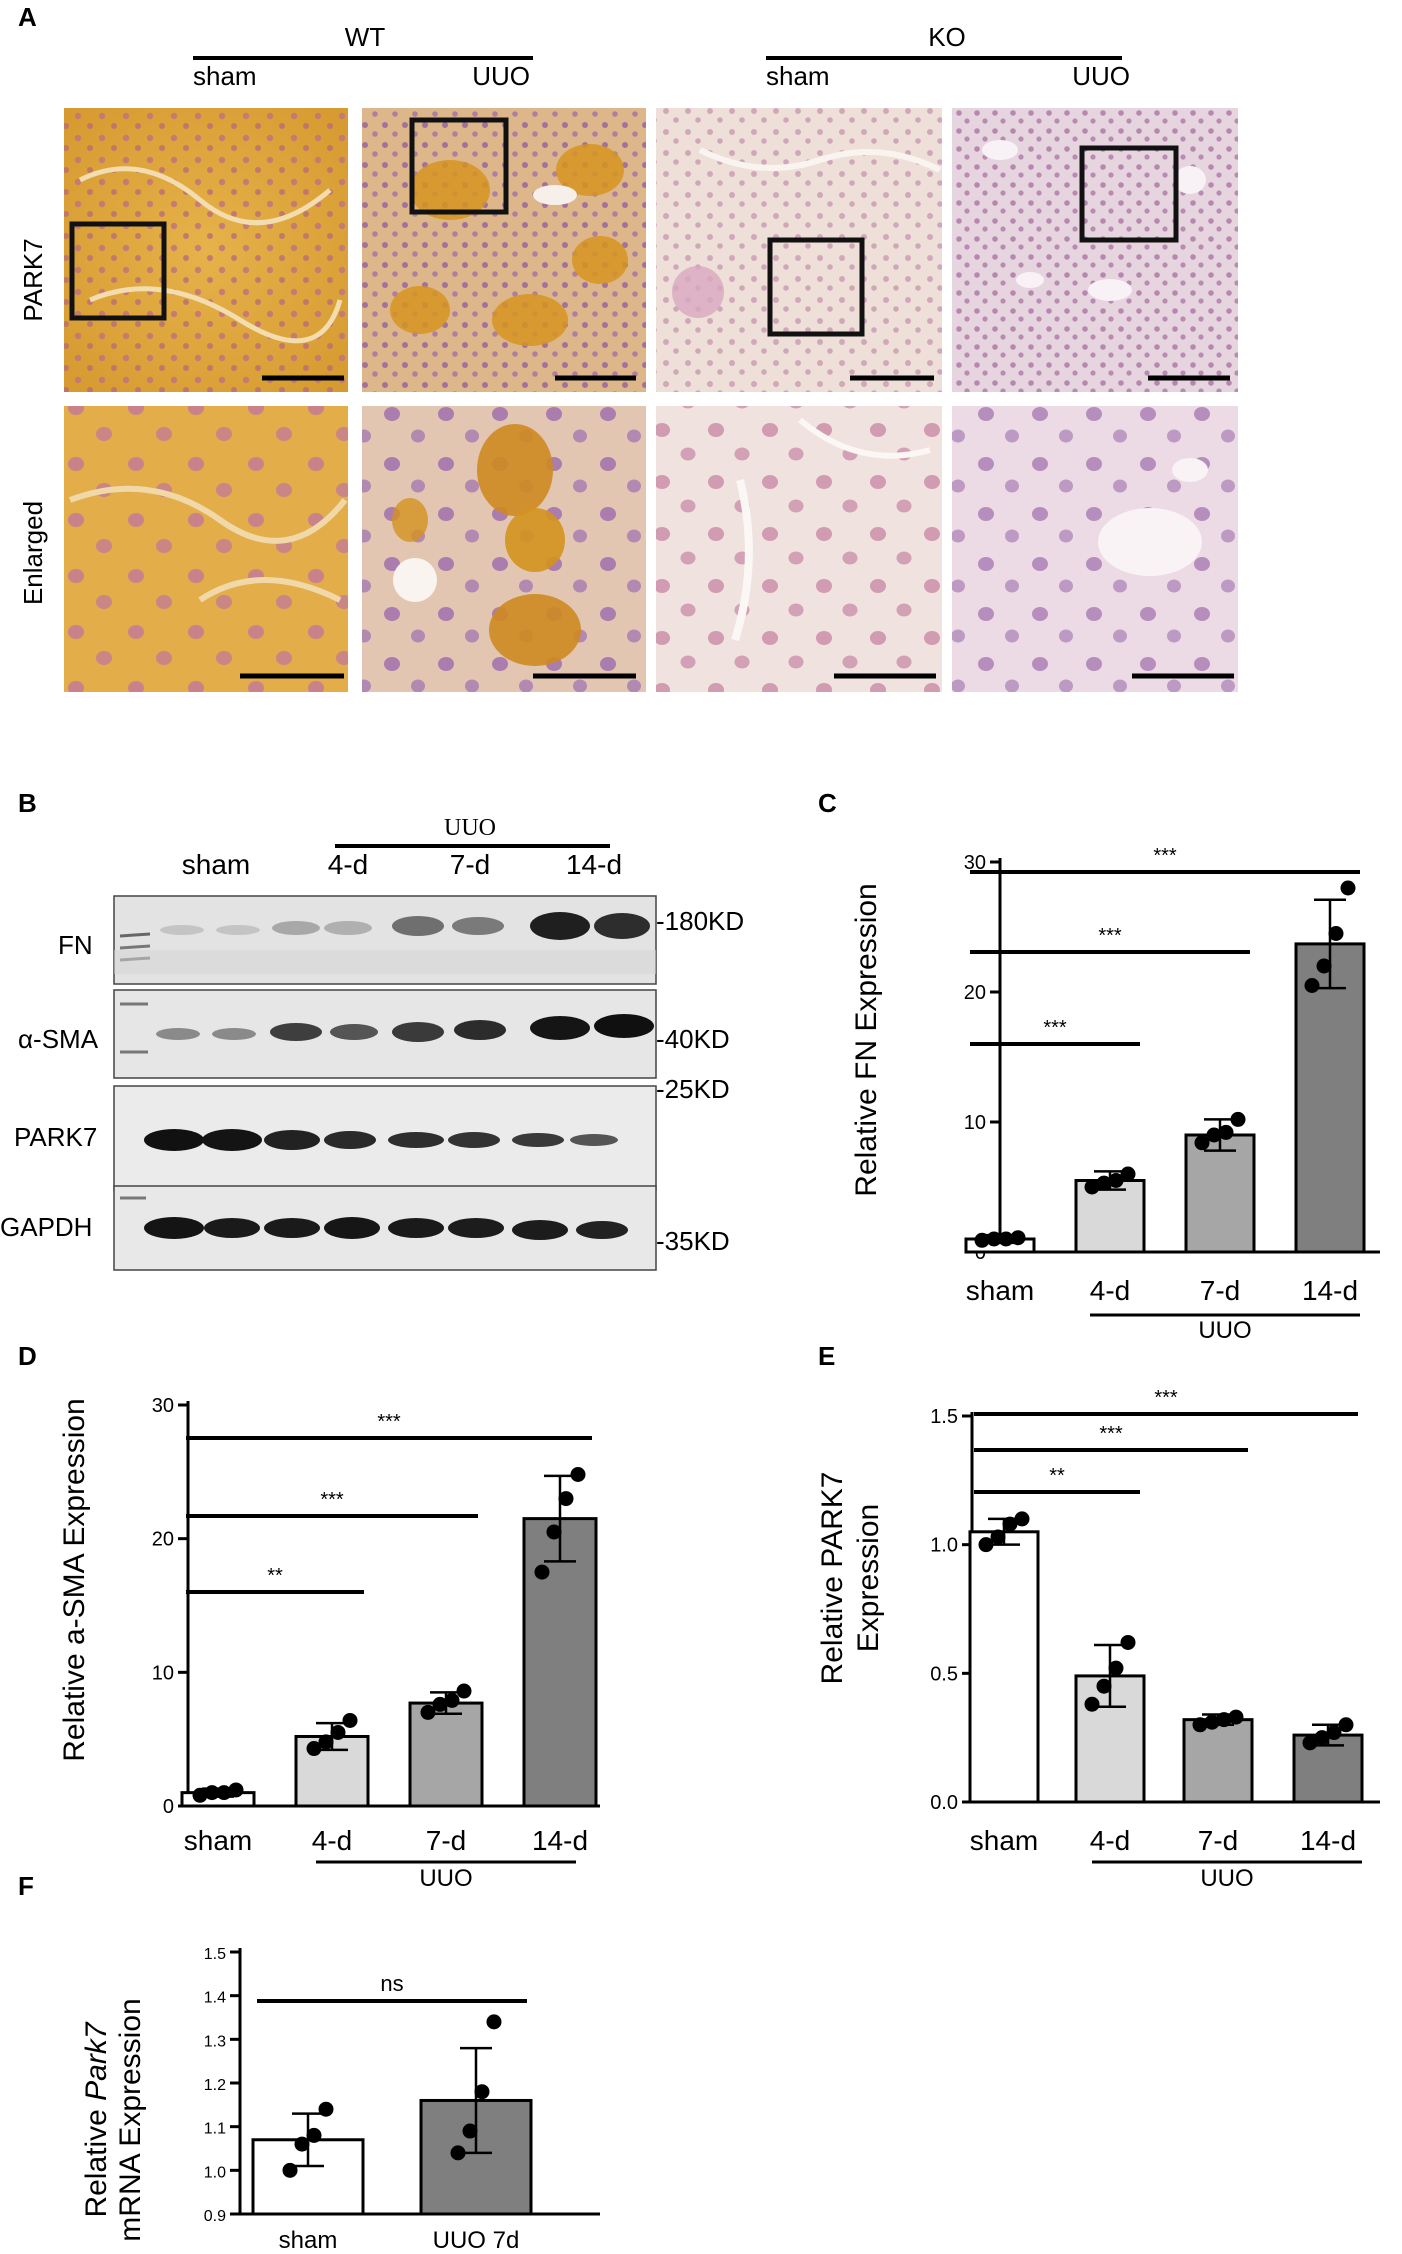 The image size is (1402, 2254). Describe the element at coordinates (798, 76) in the screenshot. I see `ko-sham-label: sham` at that location.